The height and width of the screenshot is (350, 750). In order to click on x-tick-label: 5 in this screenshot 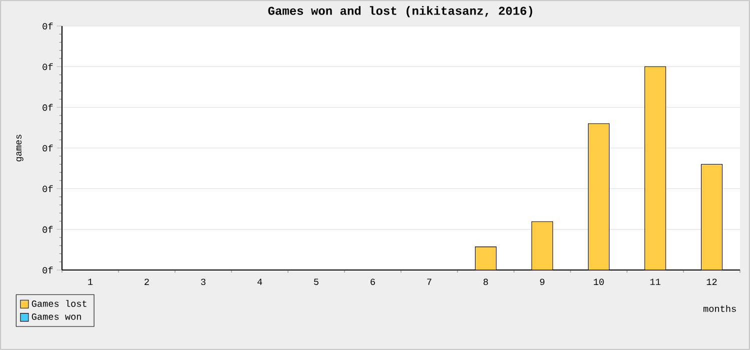, I will do `click(316, 281)`.